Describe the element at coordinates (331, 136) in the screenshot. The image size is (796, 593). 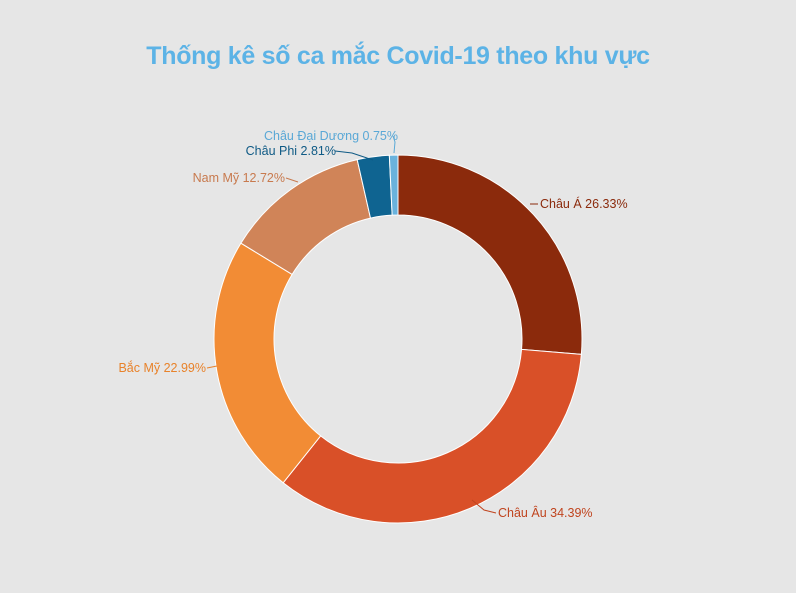
I see `data-label-chau-dai-duong: Châu Đại Dương 0.75%` at that location.